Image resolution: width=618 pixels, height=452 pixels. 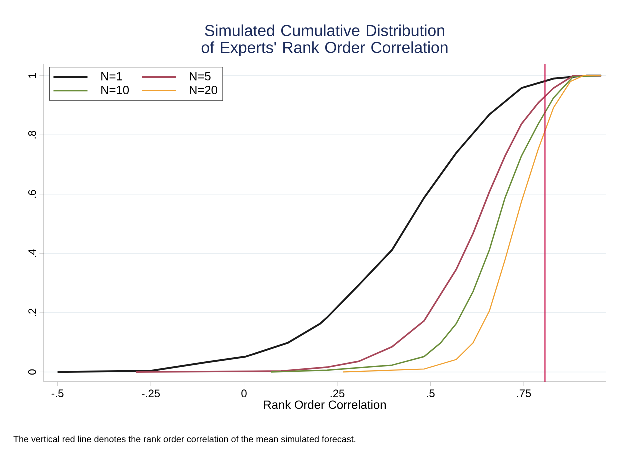 I want to click on x-tick-label: .5, so click(x=431, y=394).